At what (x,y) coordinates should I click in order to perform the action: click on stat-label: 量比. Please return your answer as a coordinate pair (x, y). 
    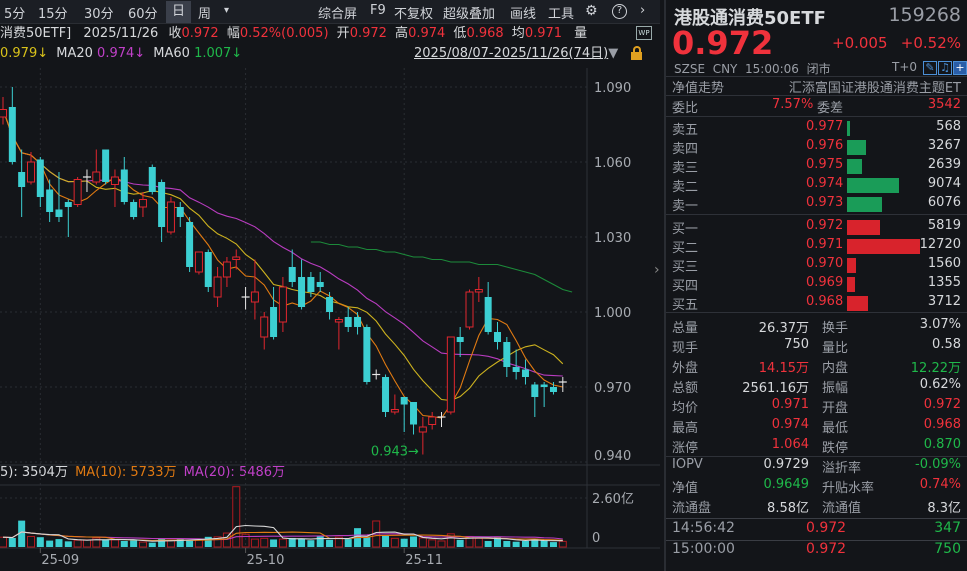
    Looking at the image, I should click on (835, 348).